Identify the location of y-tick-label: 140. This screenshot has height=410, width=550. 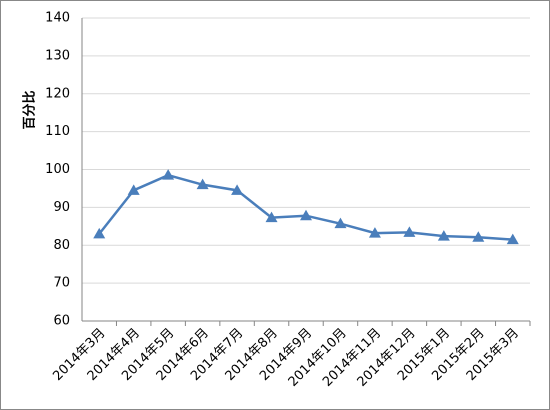
(57, 18).